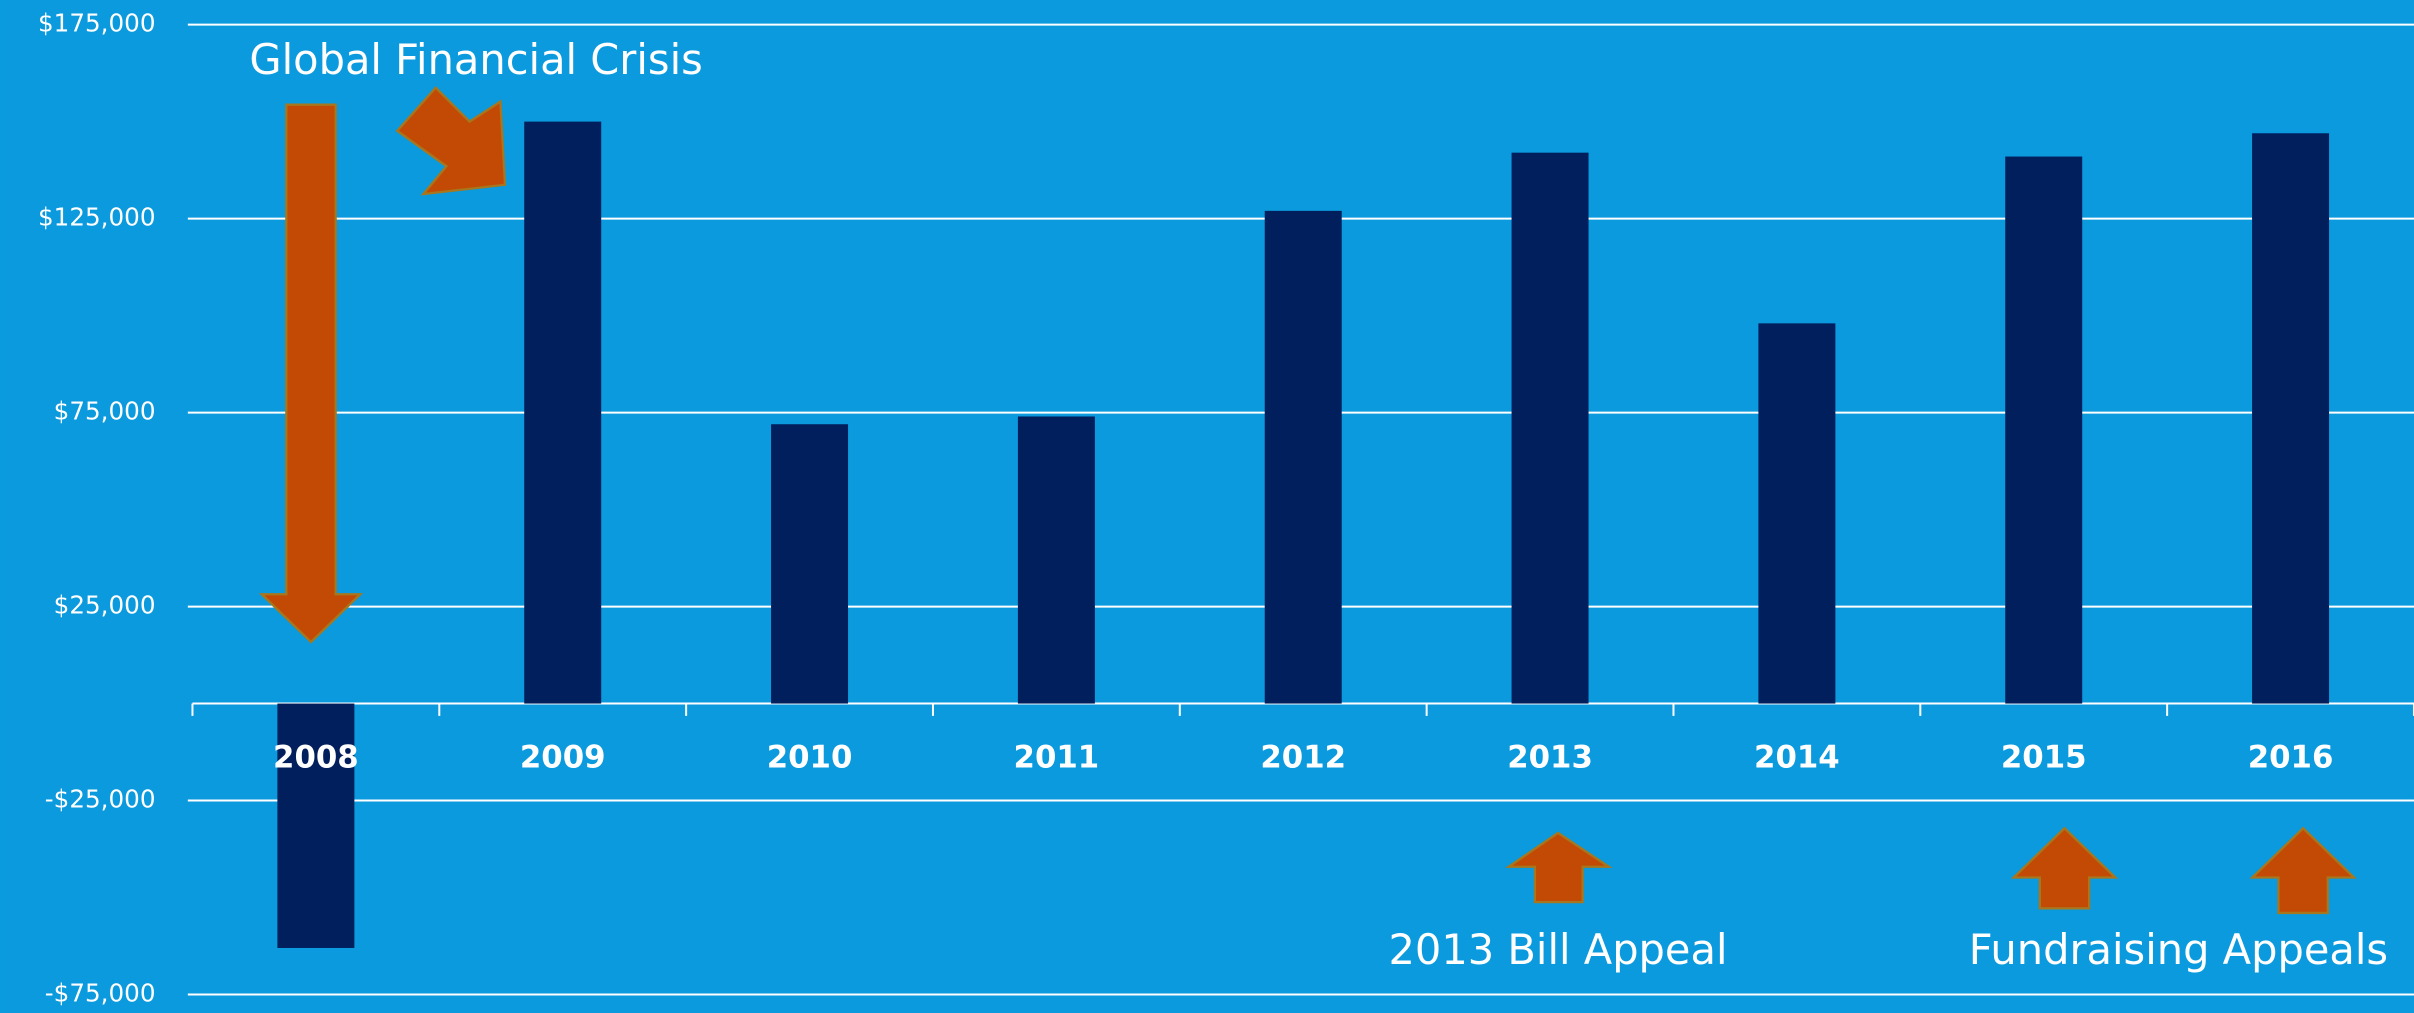 The height and width of the screenshot is (1013, 2414). Describe the element at coordinates (316, 757) in the screenshot. I see `x-tick-label: 2008` at that location.